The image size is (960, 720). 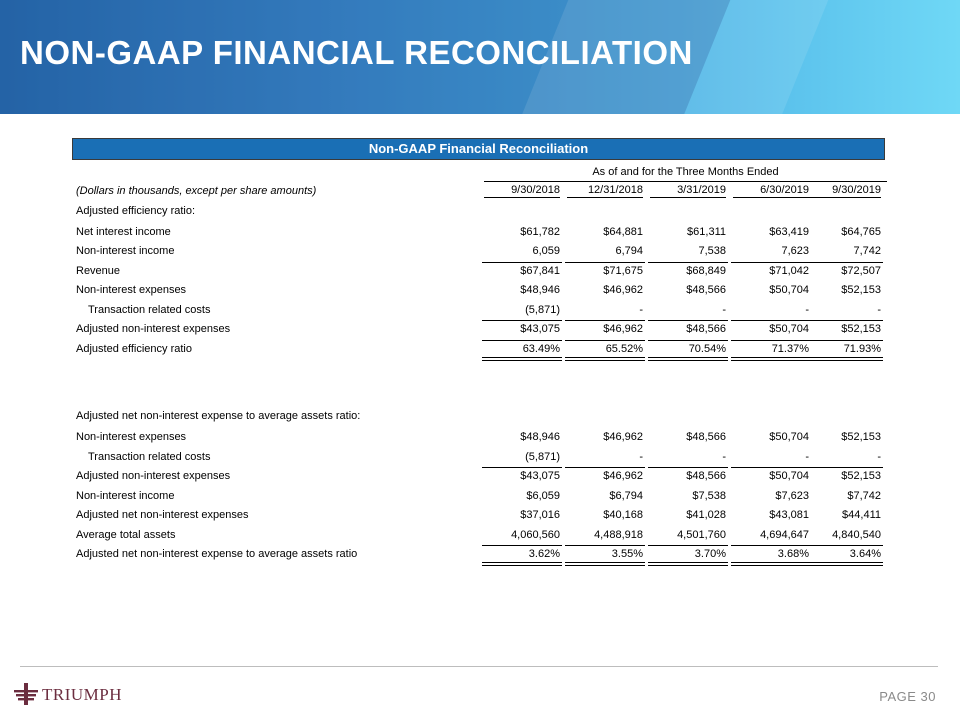 I want to click on row-value: 7,623, so click(x=795, y=251).